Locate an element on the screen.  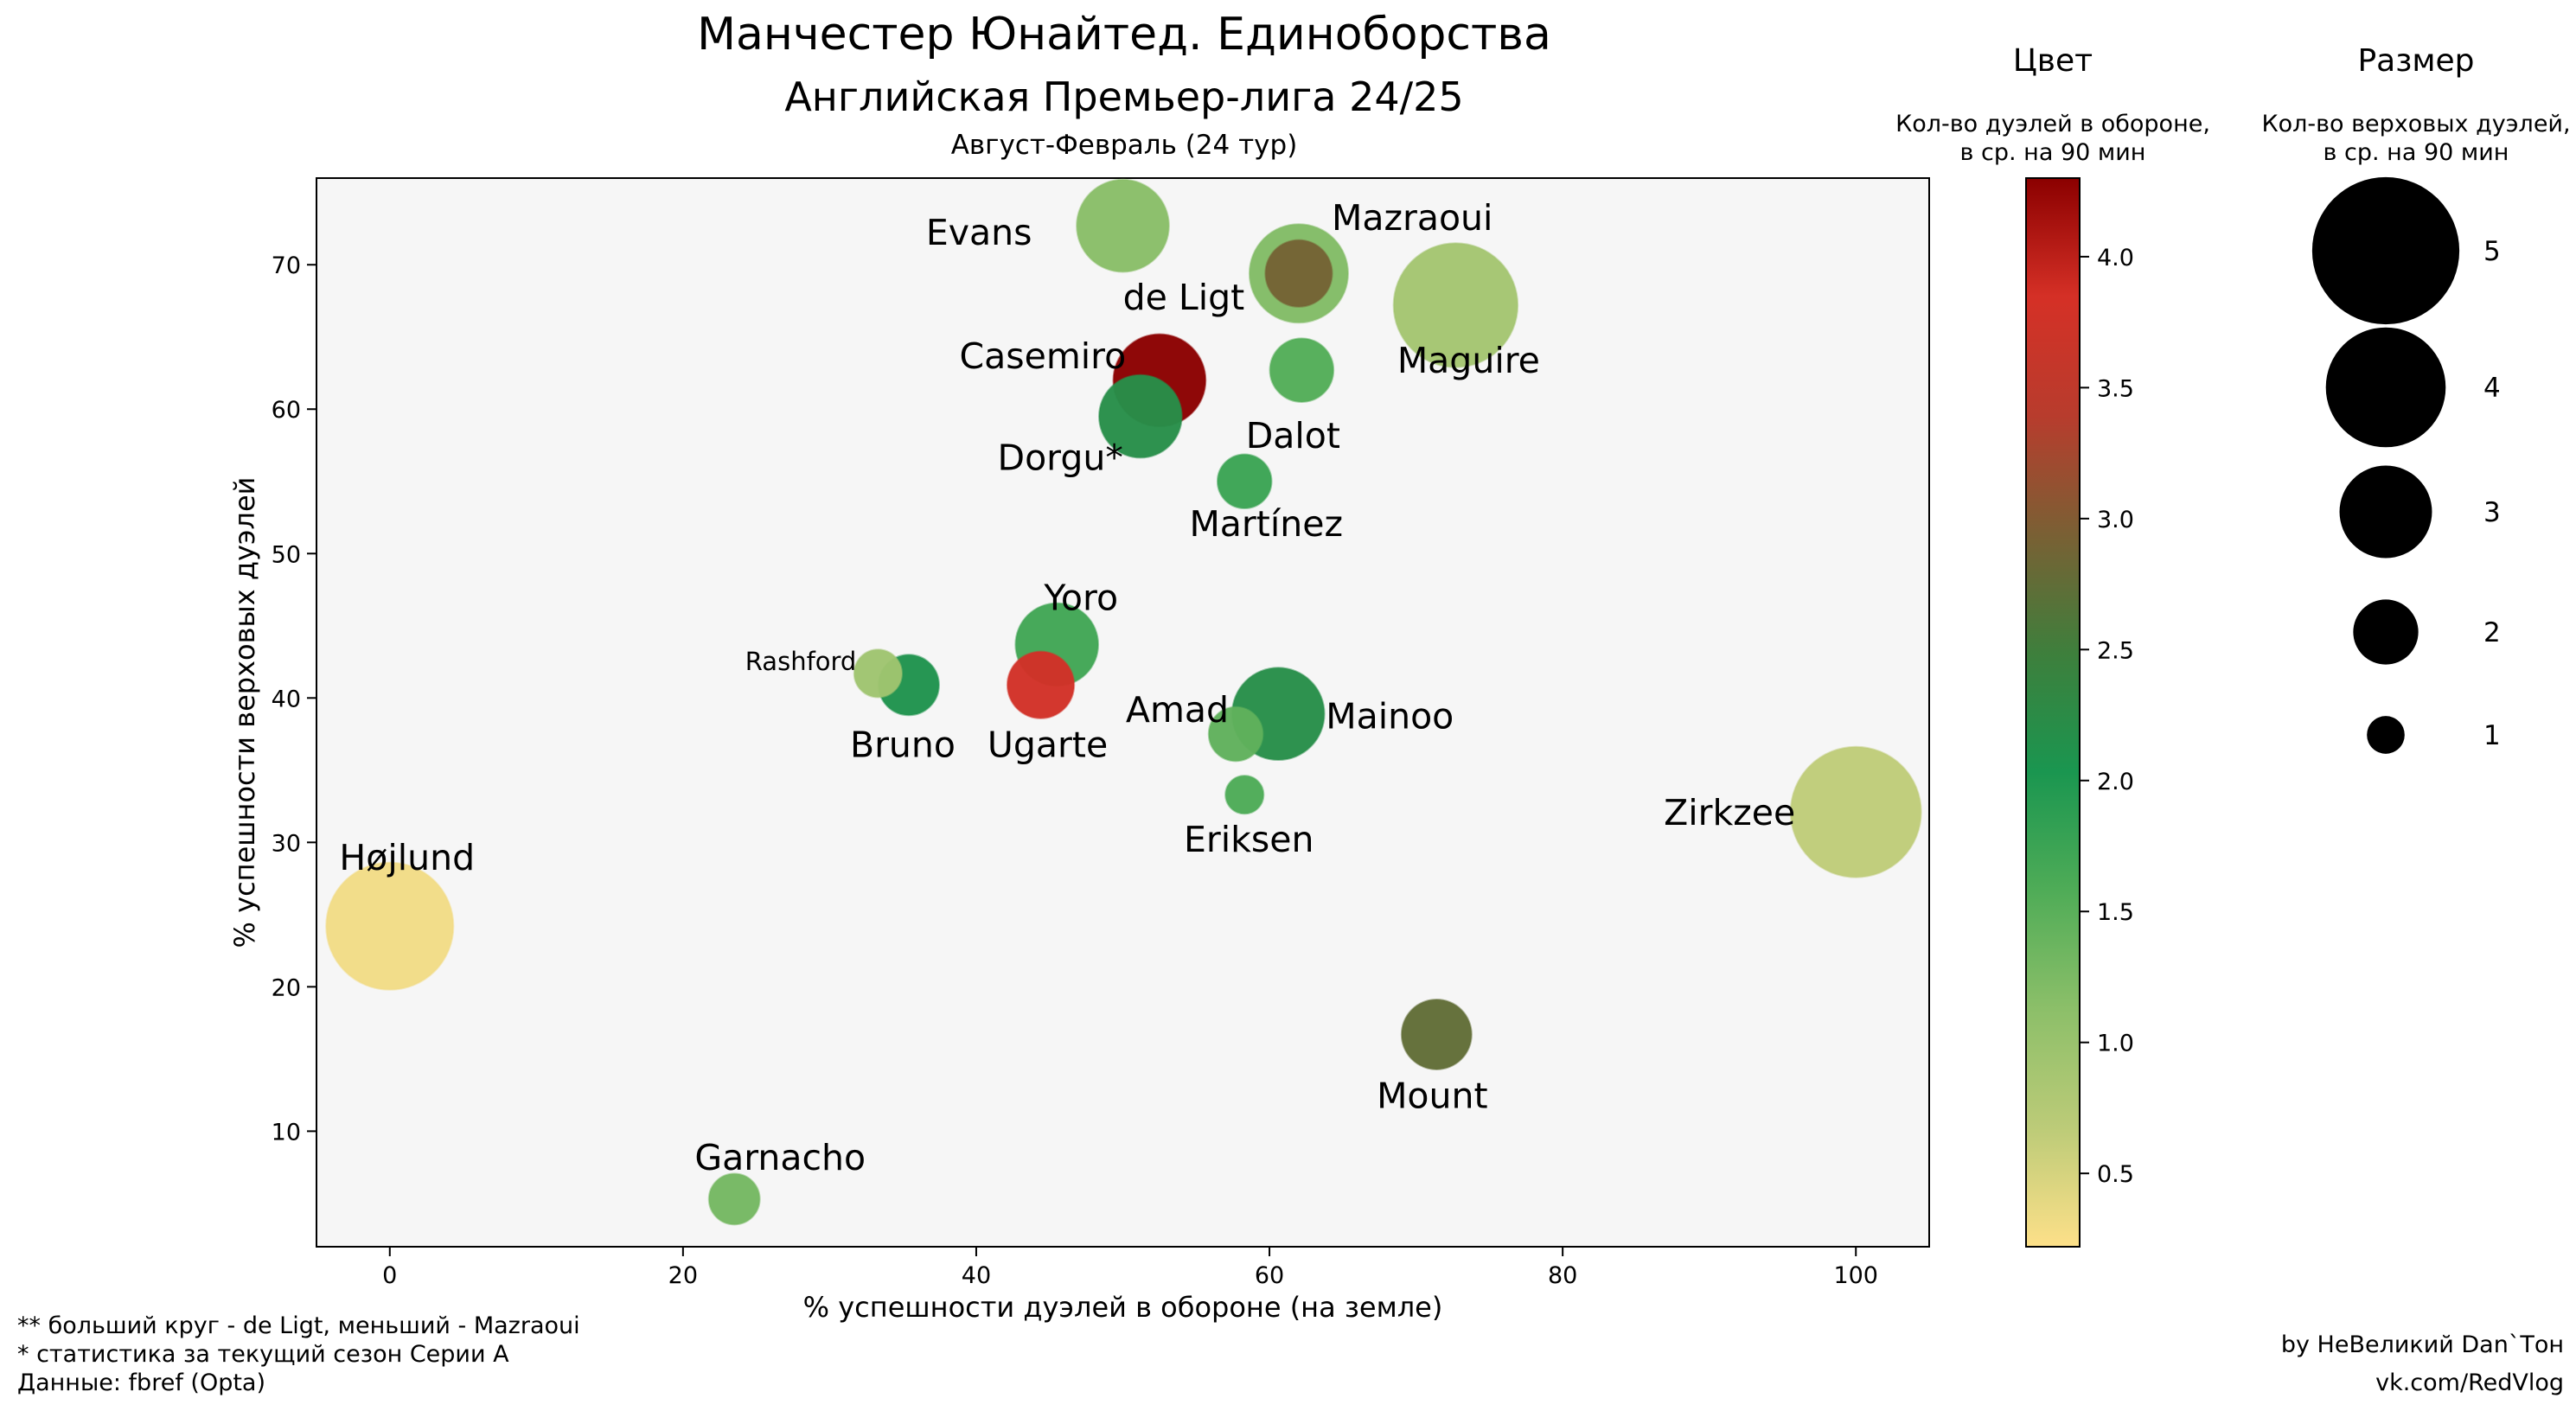
colorbar-tick-label: 3.0 is located at coordinates (2115, 520).